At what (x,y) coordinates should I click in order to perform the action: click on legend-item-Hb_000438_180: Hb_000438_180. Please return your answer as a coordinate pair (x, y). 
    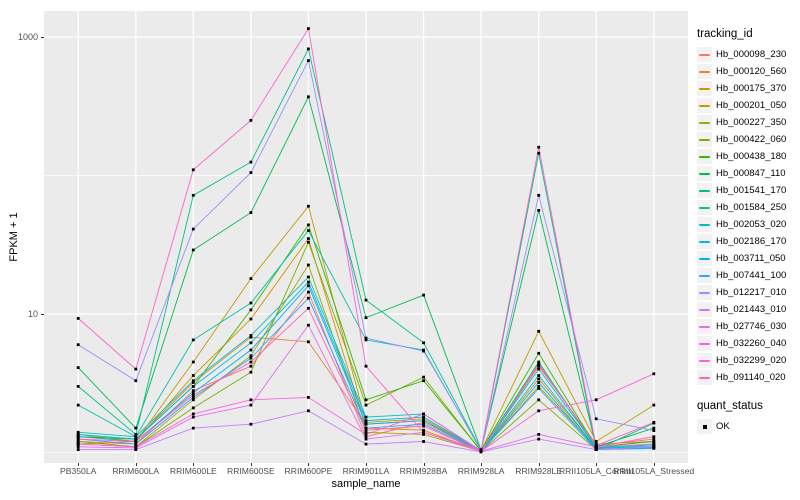
    Looking at the image, I should click on (748, 156).